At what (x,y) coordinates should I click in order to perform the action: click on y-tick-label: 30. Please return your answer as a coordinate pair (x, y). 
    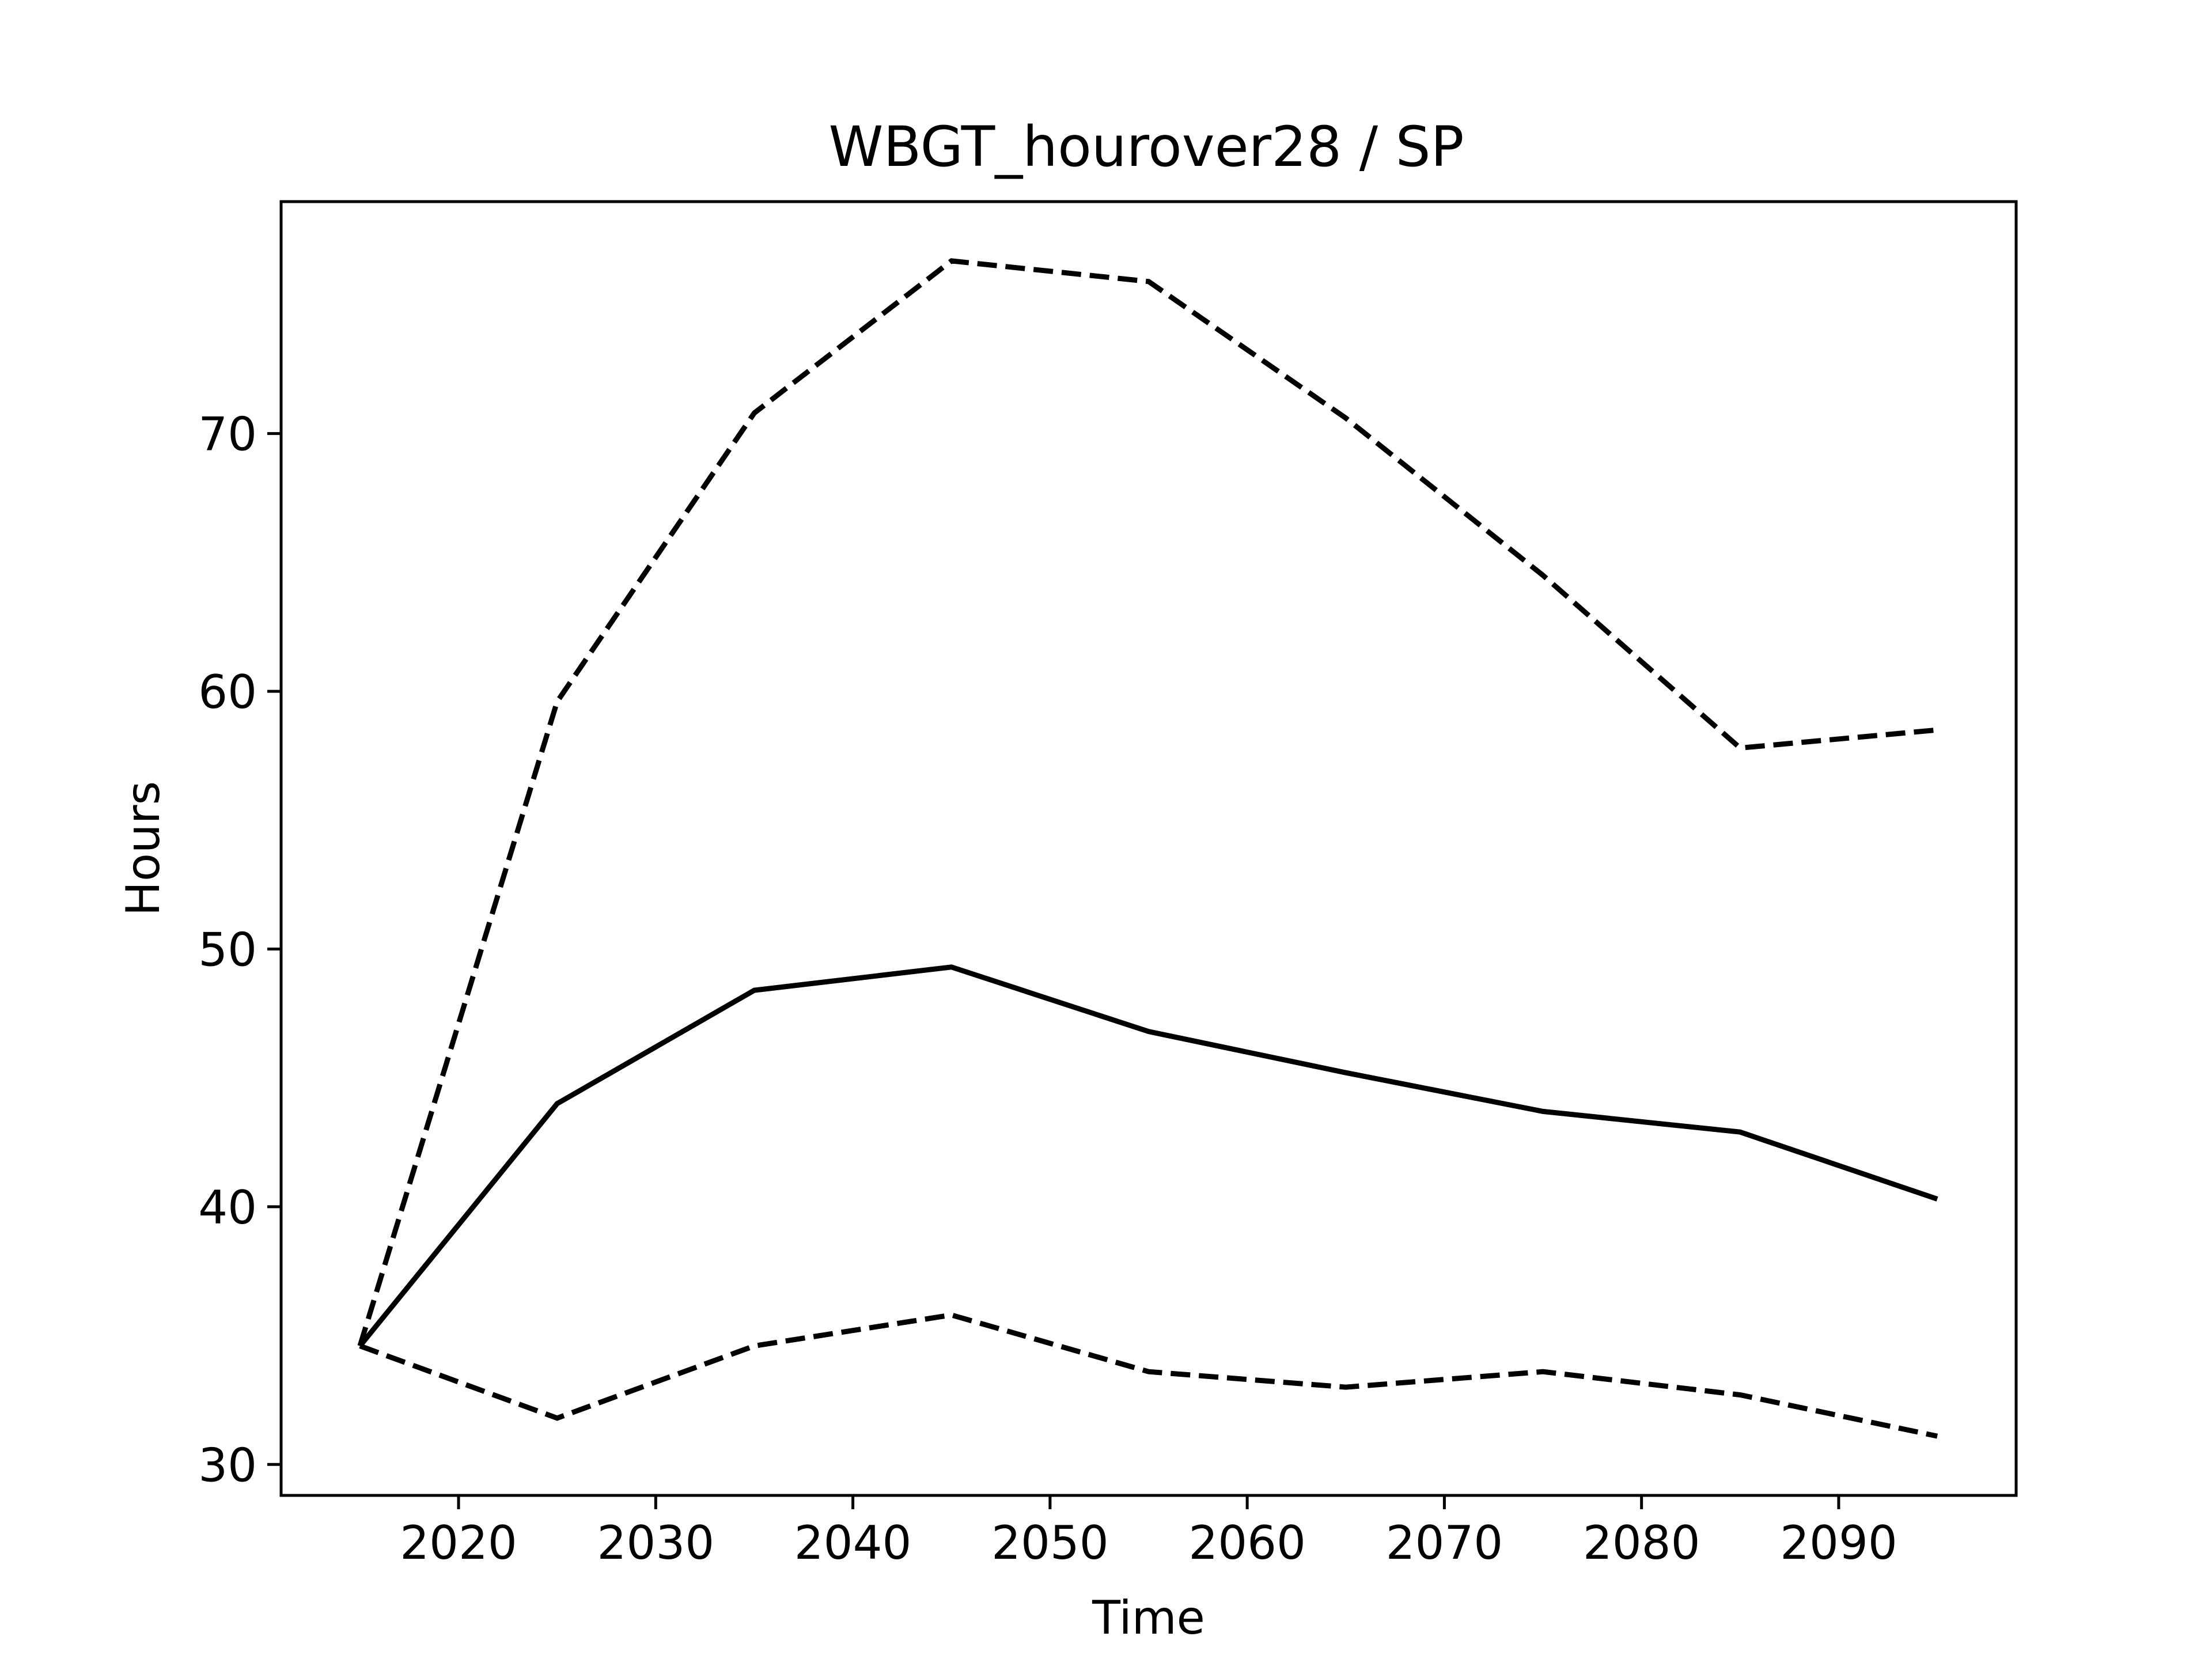
    Looking at the image, I should click on (227, 1465).